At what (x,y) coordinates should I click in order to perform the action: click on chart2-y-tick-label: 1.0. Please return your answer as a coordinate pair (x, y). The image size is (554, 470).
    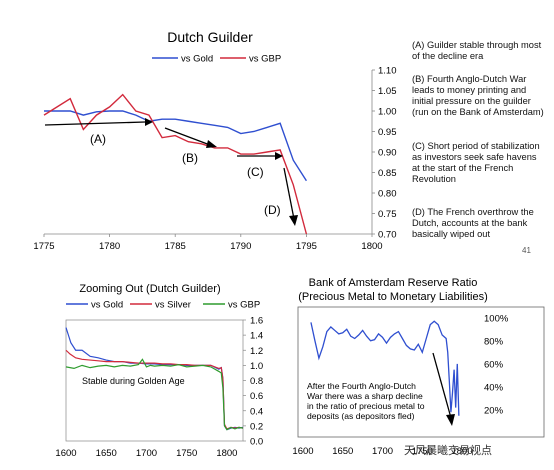
    Looking at the image, I should click on (256, 366).